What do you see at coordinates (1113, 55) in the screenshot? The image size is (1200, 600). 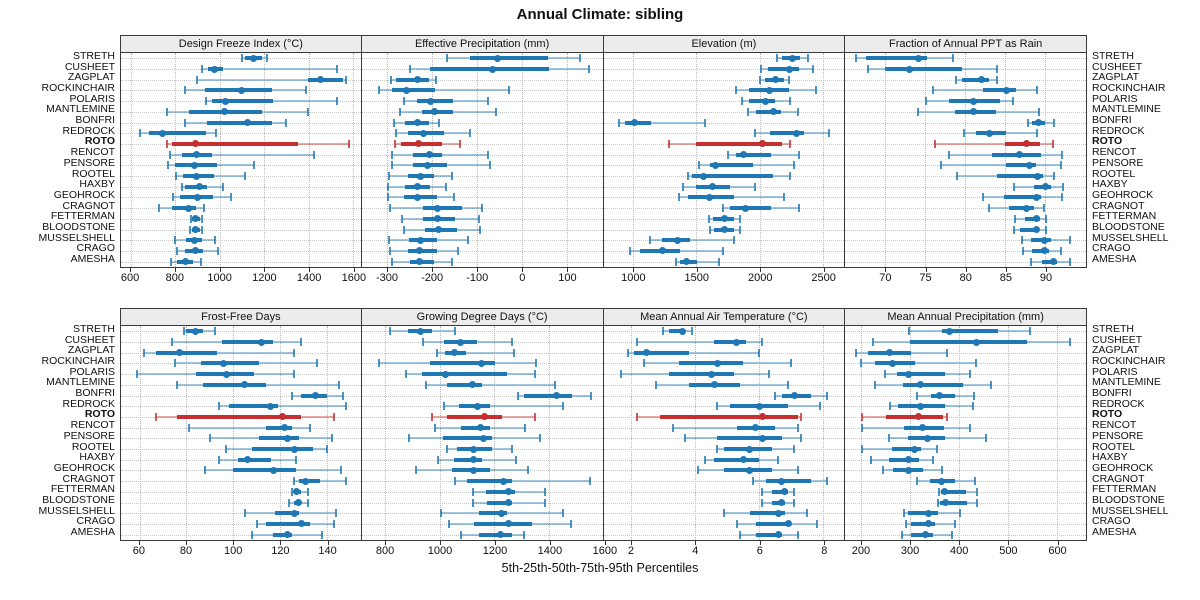 I see `station-label-streth: STRETH` at bounding box center [1113, 55].